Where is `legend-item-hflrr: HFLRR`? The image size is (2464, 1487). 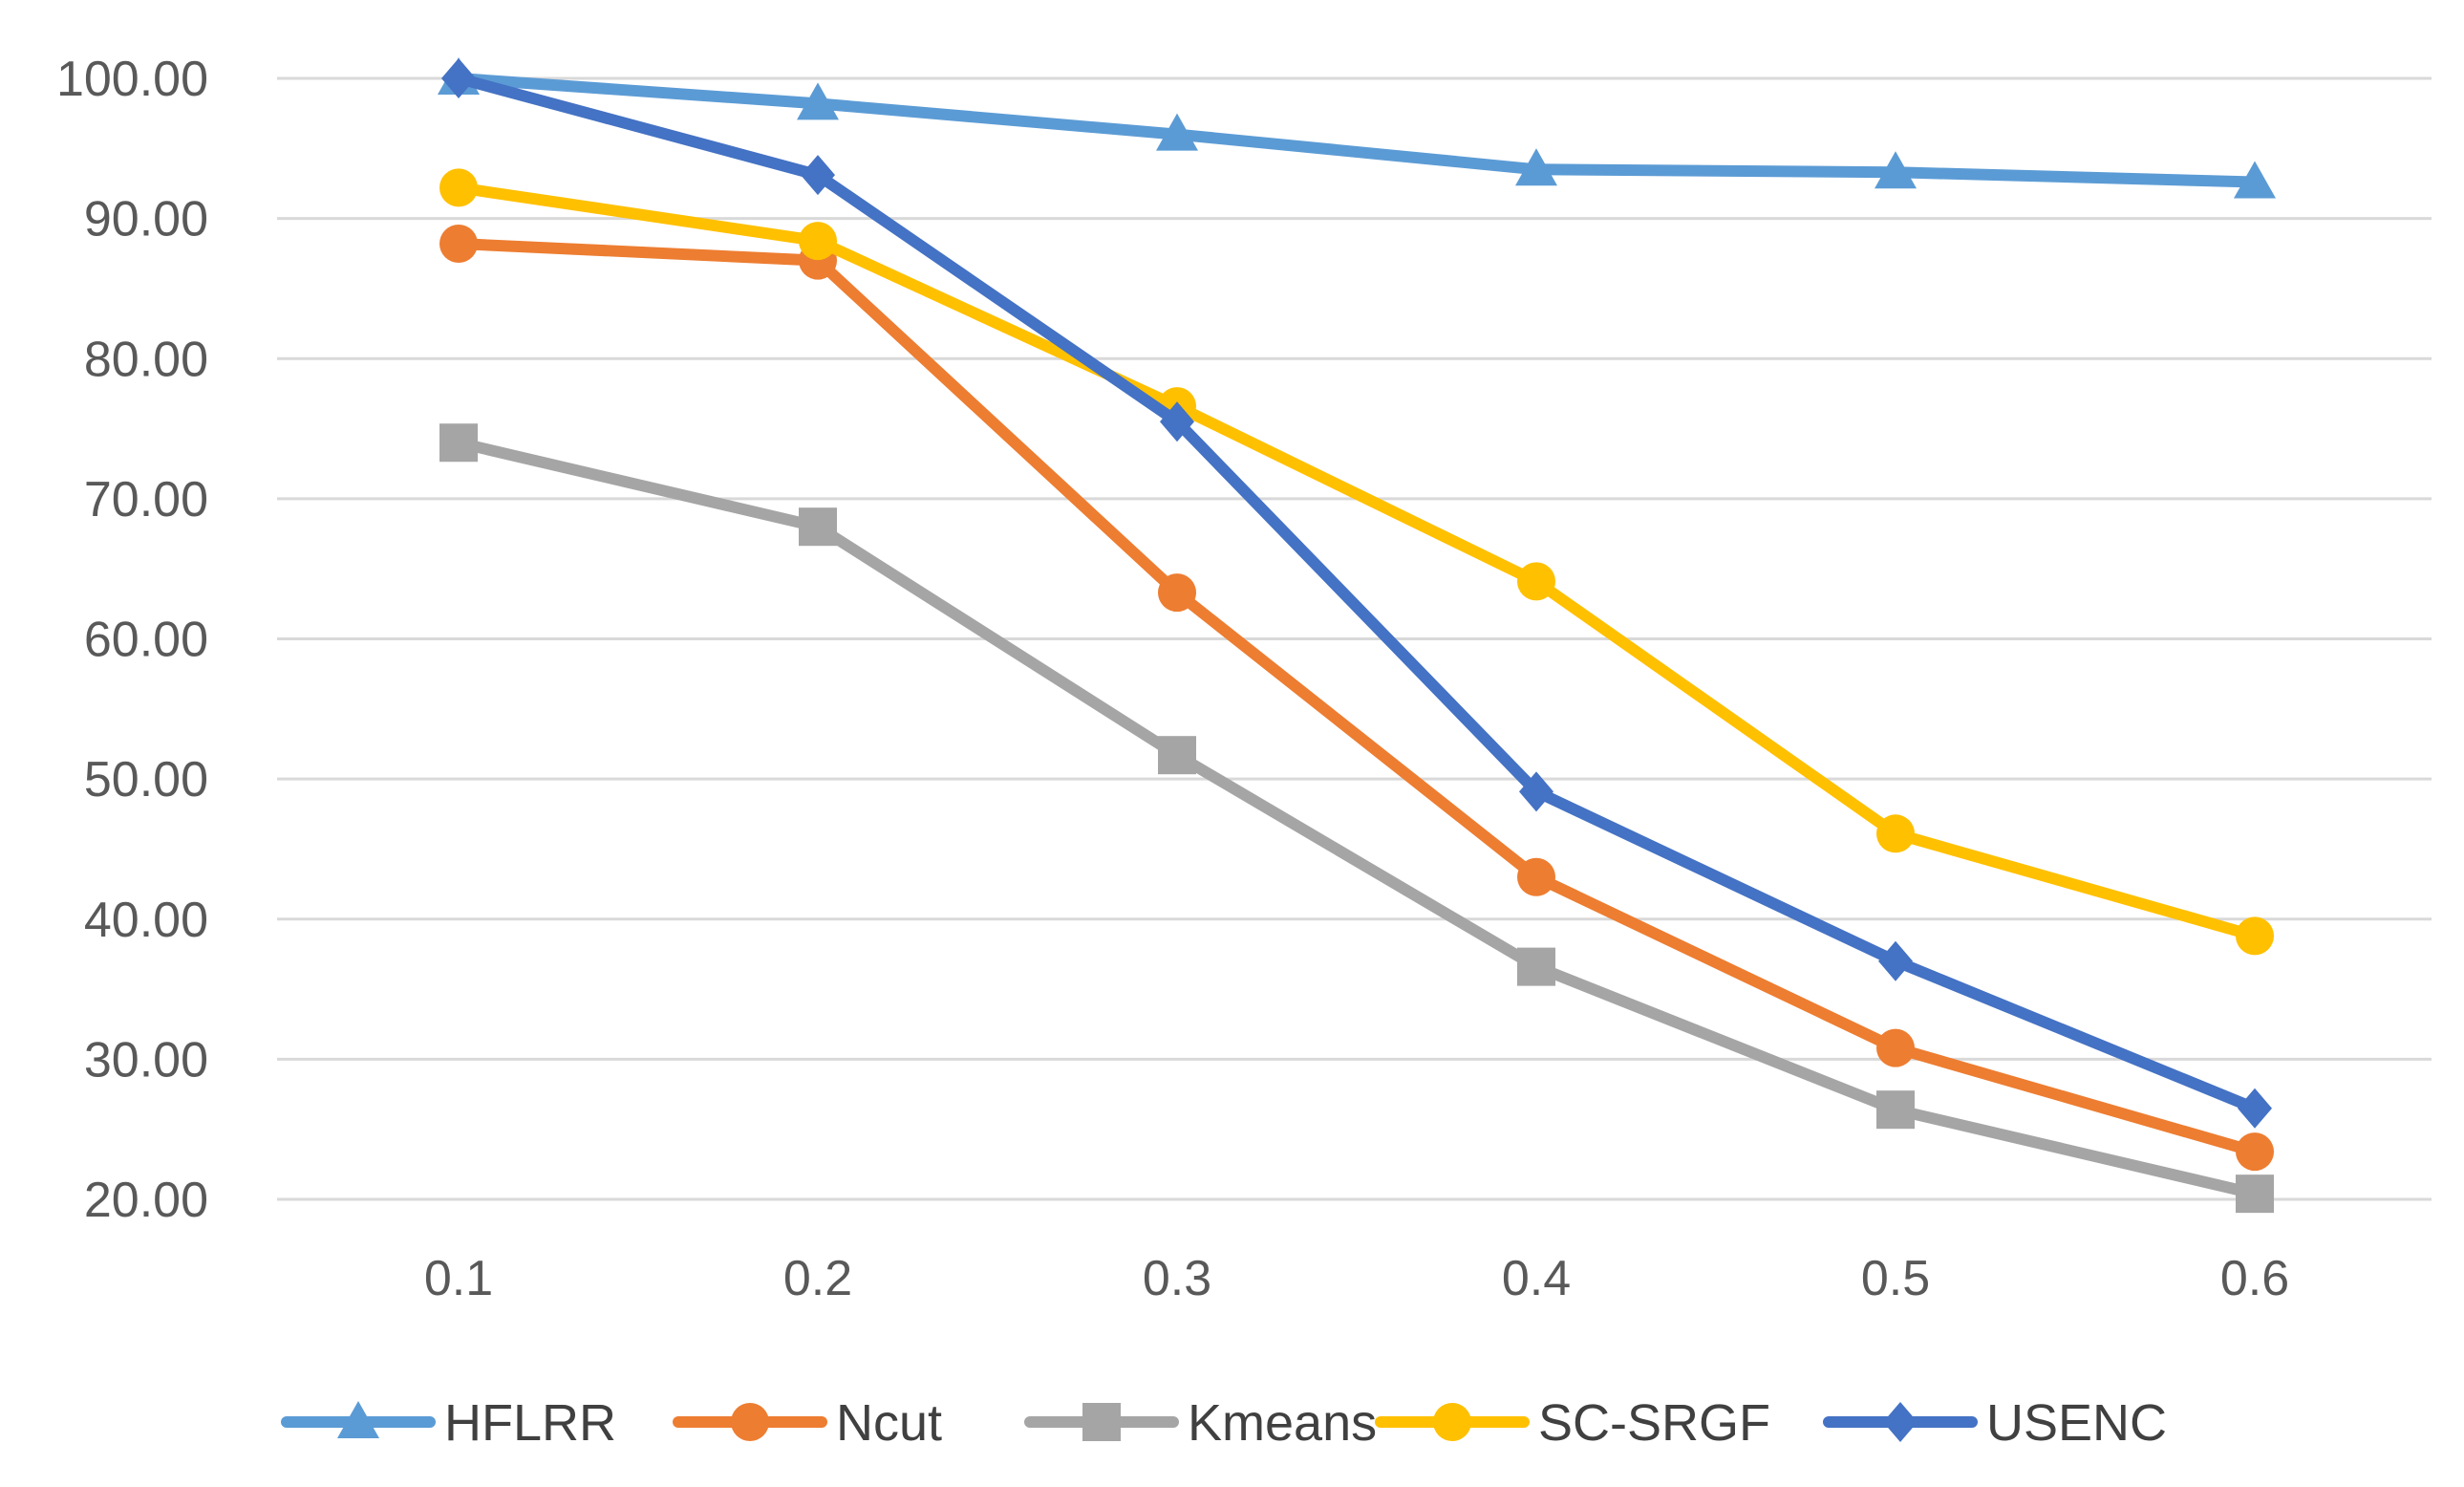
legend-item-hflrr: HFLRR is located at coordinates (448, 1423).